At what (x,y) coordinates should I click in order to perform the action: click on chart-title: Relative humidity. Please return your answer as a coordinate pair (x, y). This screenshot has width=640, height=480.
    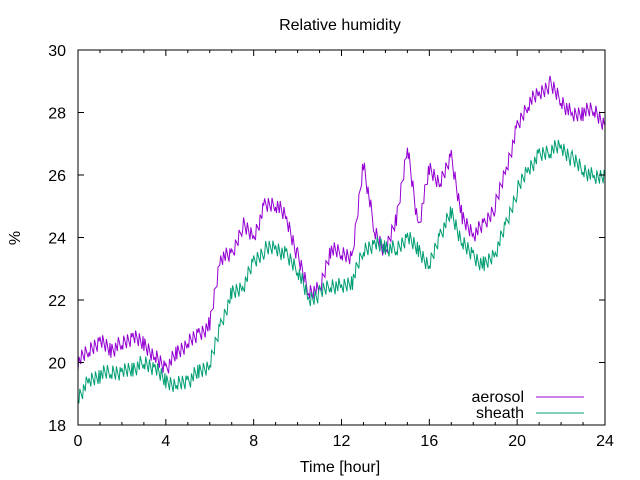
    Looking at the image, I should click on (340, 25).